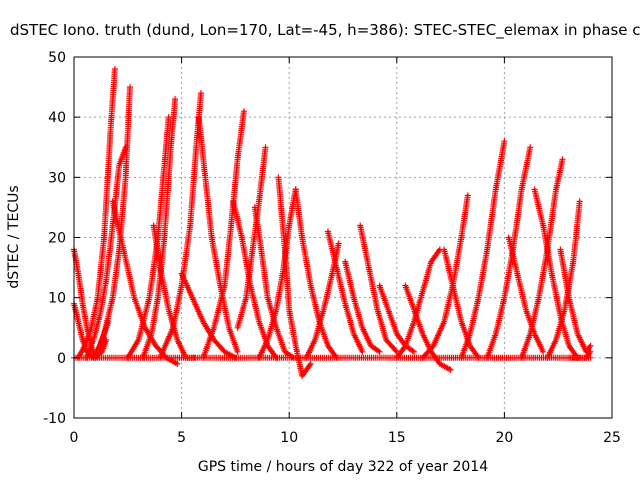 The height and width of the screenshot is (480, 640). I want to click on y-tick-label: 0, so click(61, 359).